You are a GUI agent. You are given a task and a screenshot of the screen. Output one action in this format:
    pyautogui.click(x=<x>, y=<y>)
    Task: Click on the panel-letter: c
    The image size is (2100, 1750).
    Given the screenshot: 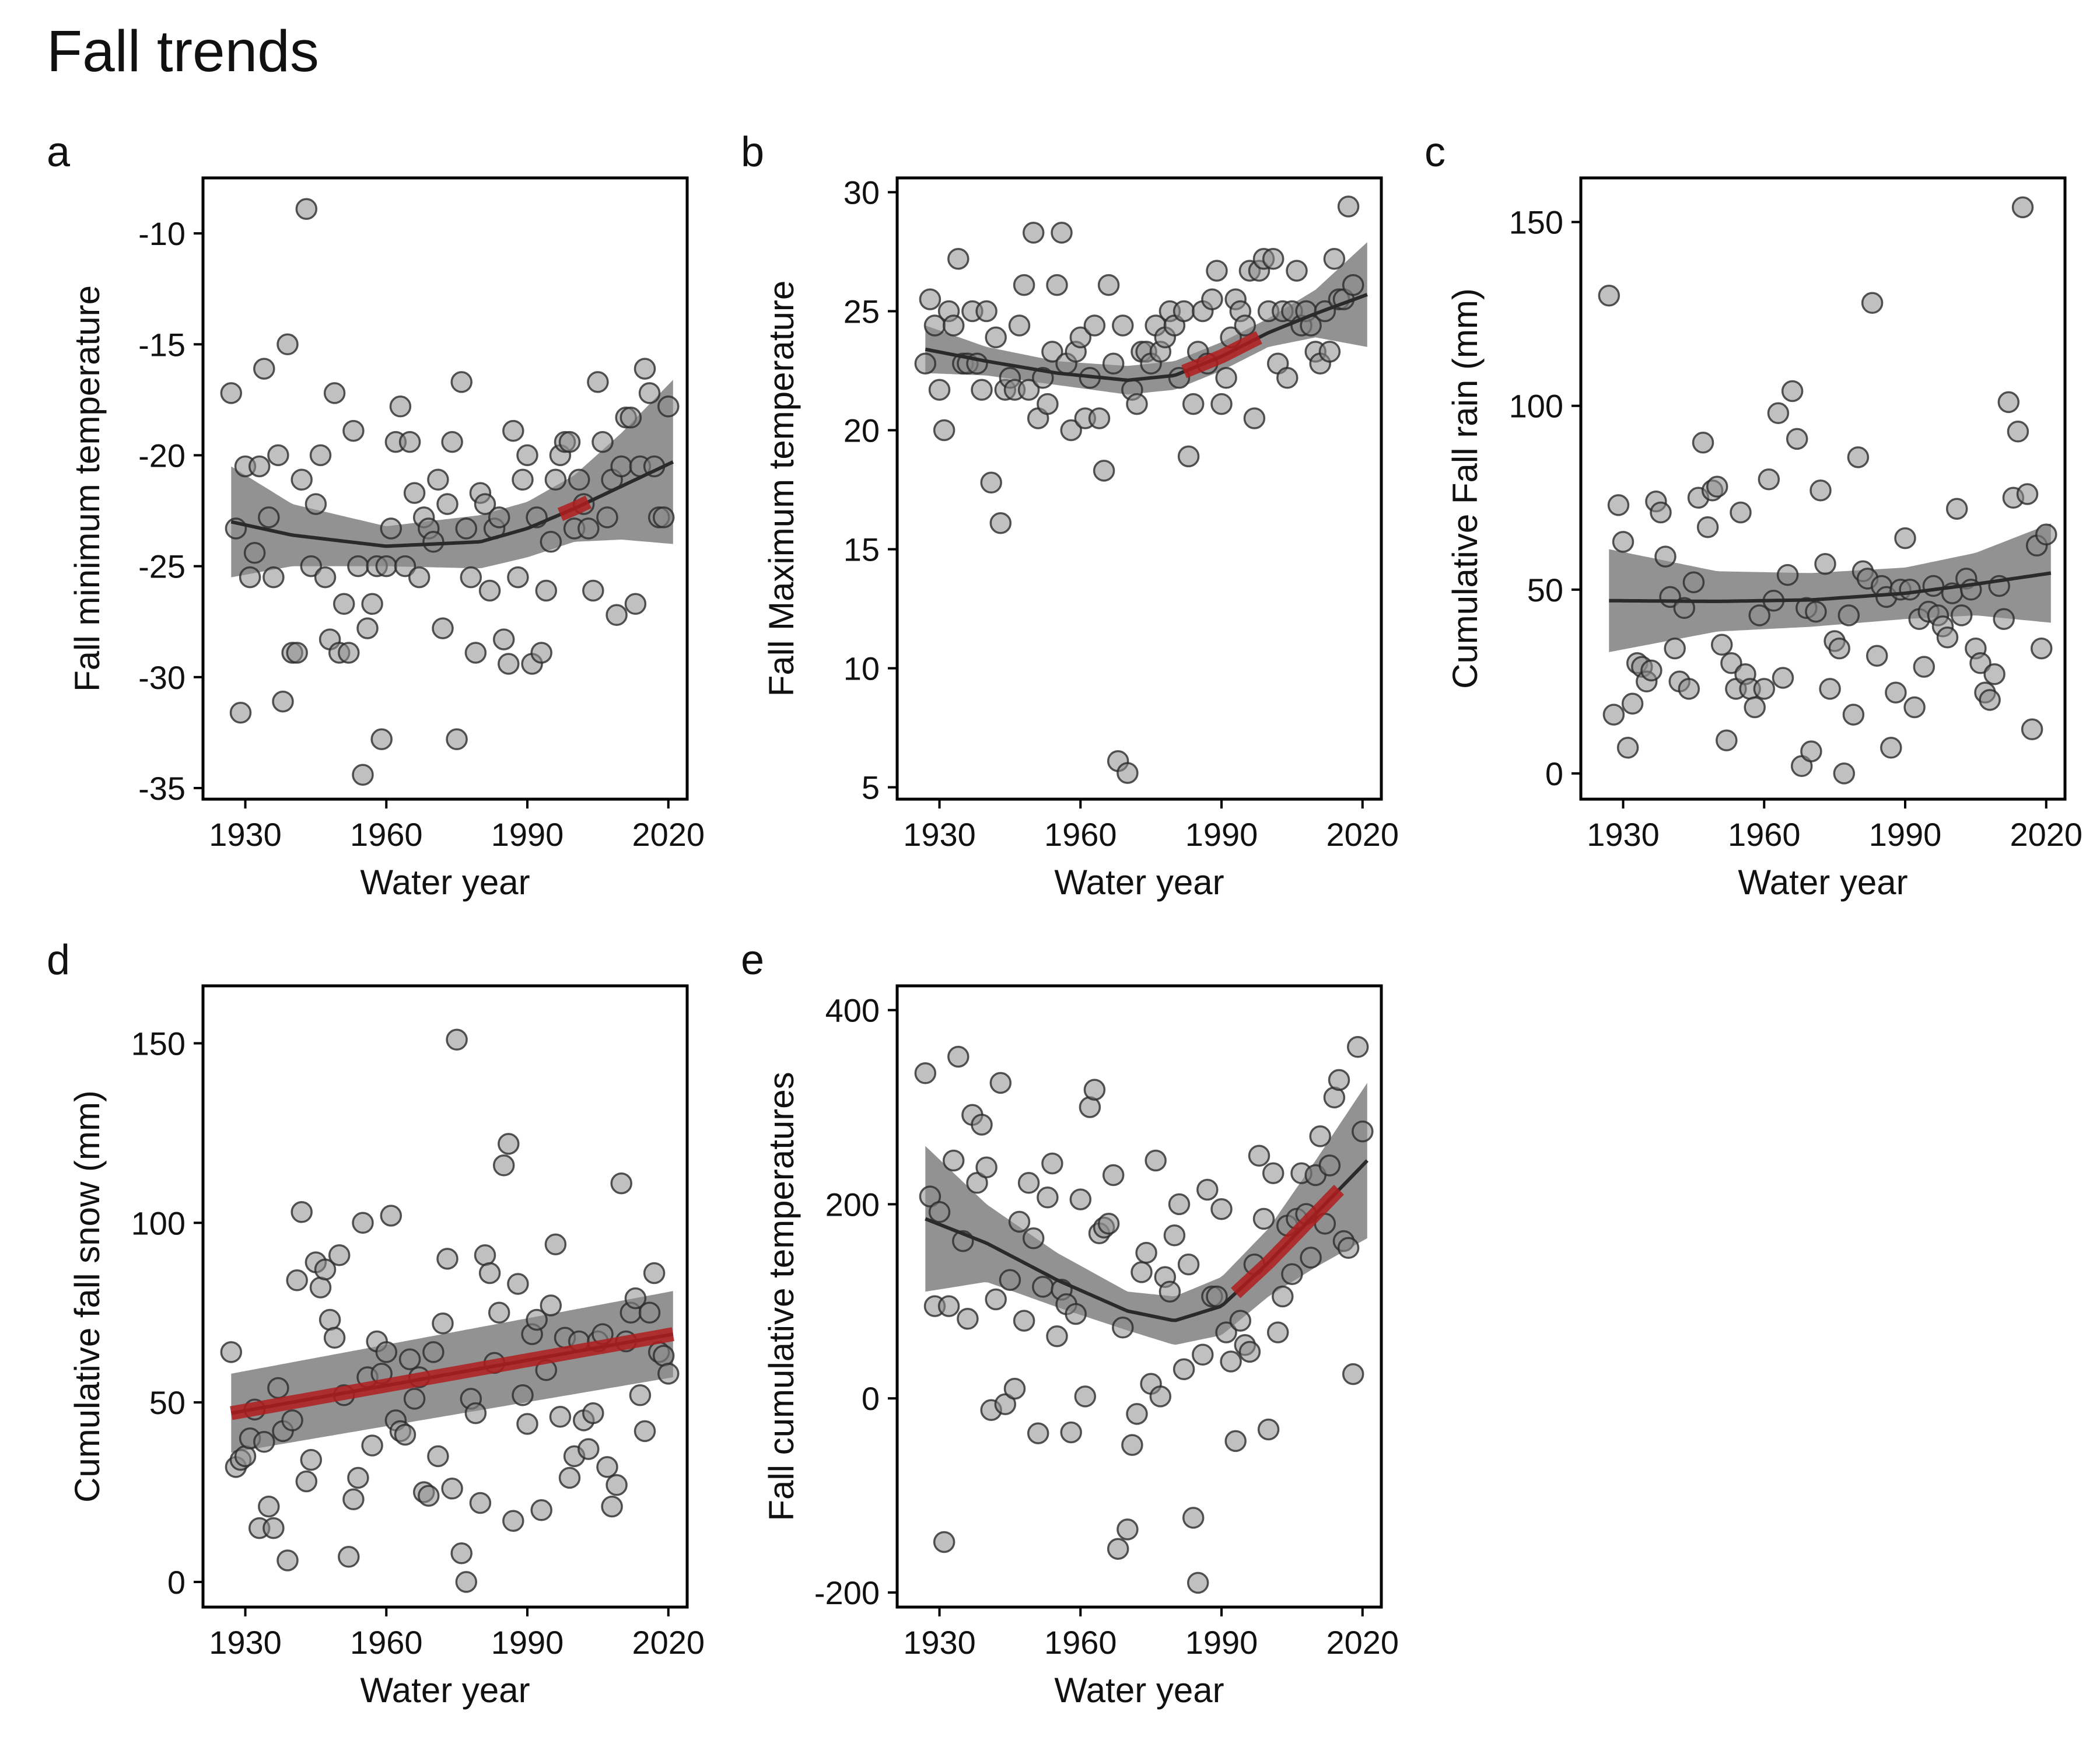 What is the action you would take?
    pyautogui.click(x=1435, y=152)
    